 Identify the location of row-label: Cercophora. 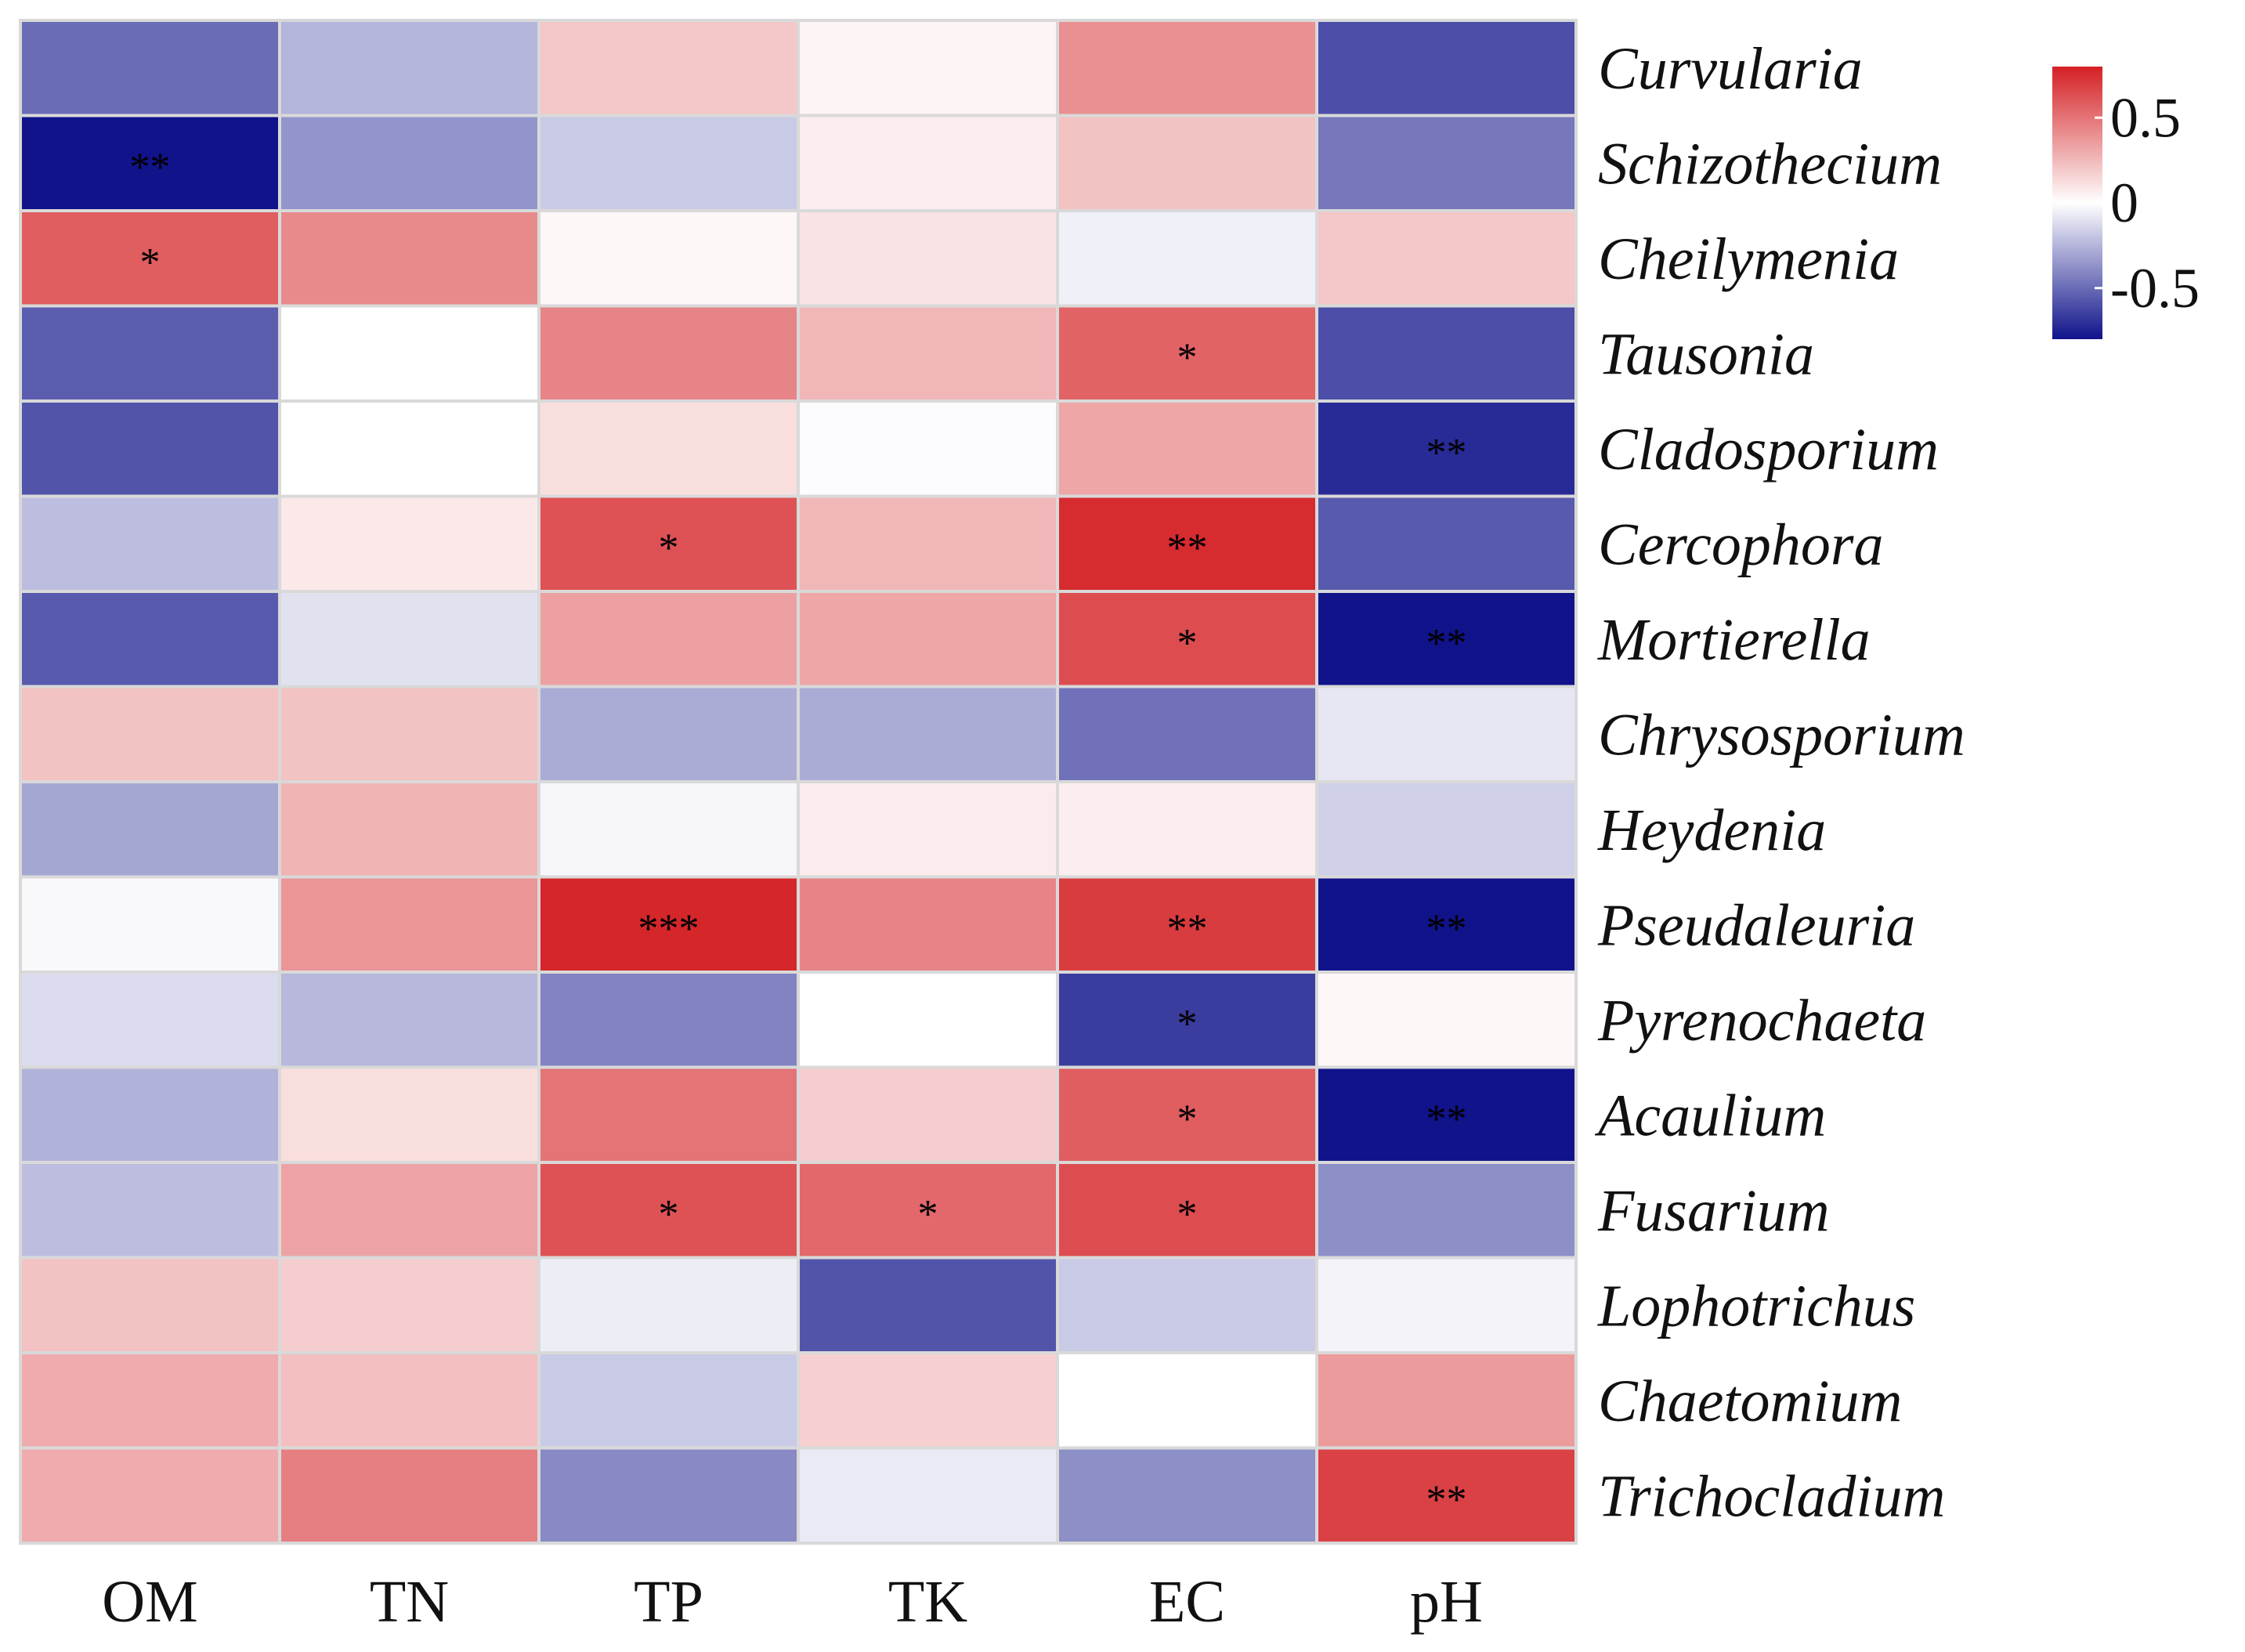
(1741, 544).